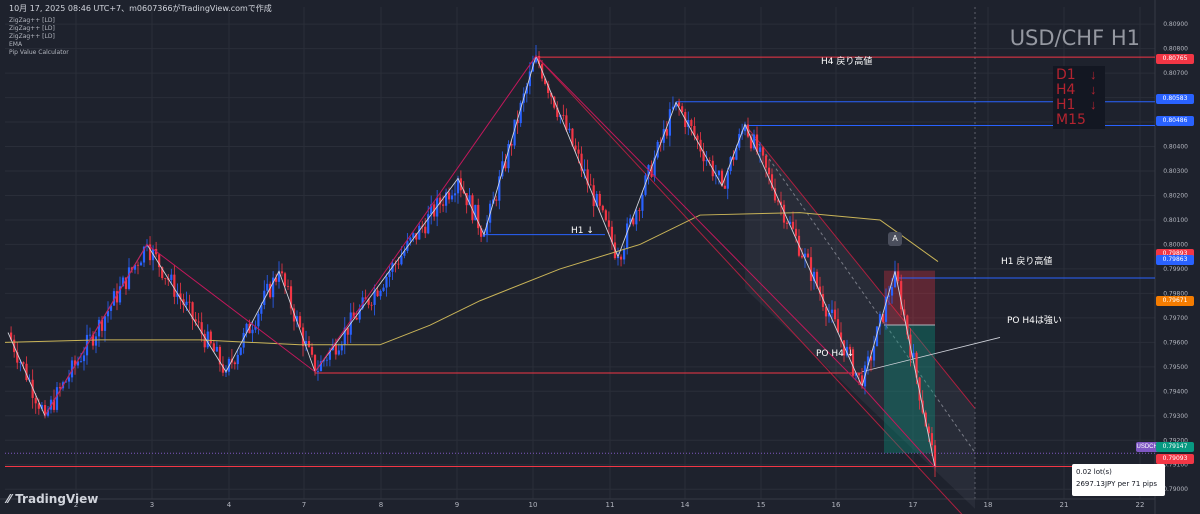 The image size is (1200, 514). Describe the element at coordinates (582, 231) in the screenshot. I see `annotation-h1-low: H1 ↓` at that location.